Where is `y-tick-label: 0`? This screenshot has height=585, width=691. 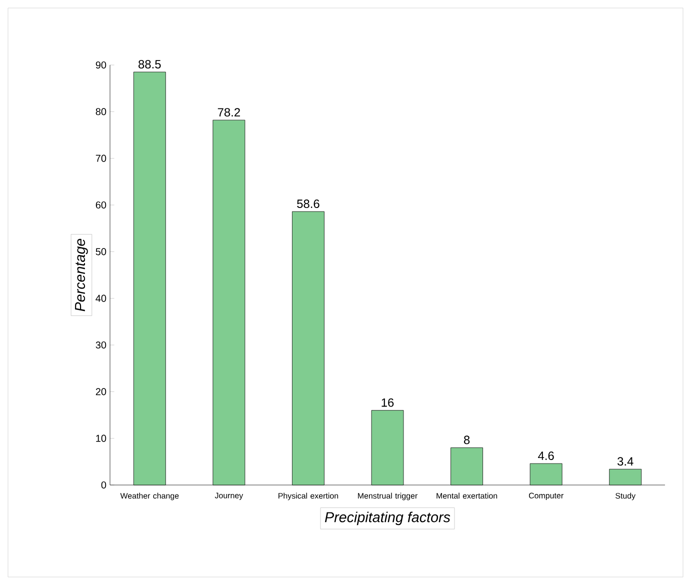
y-tick-label: 0 is located at coordinates (103, 485).